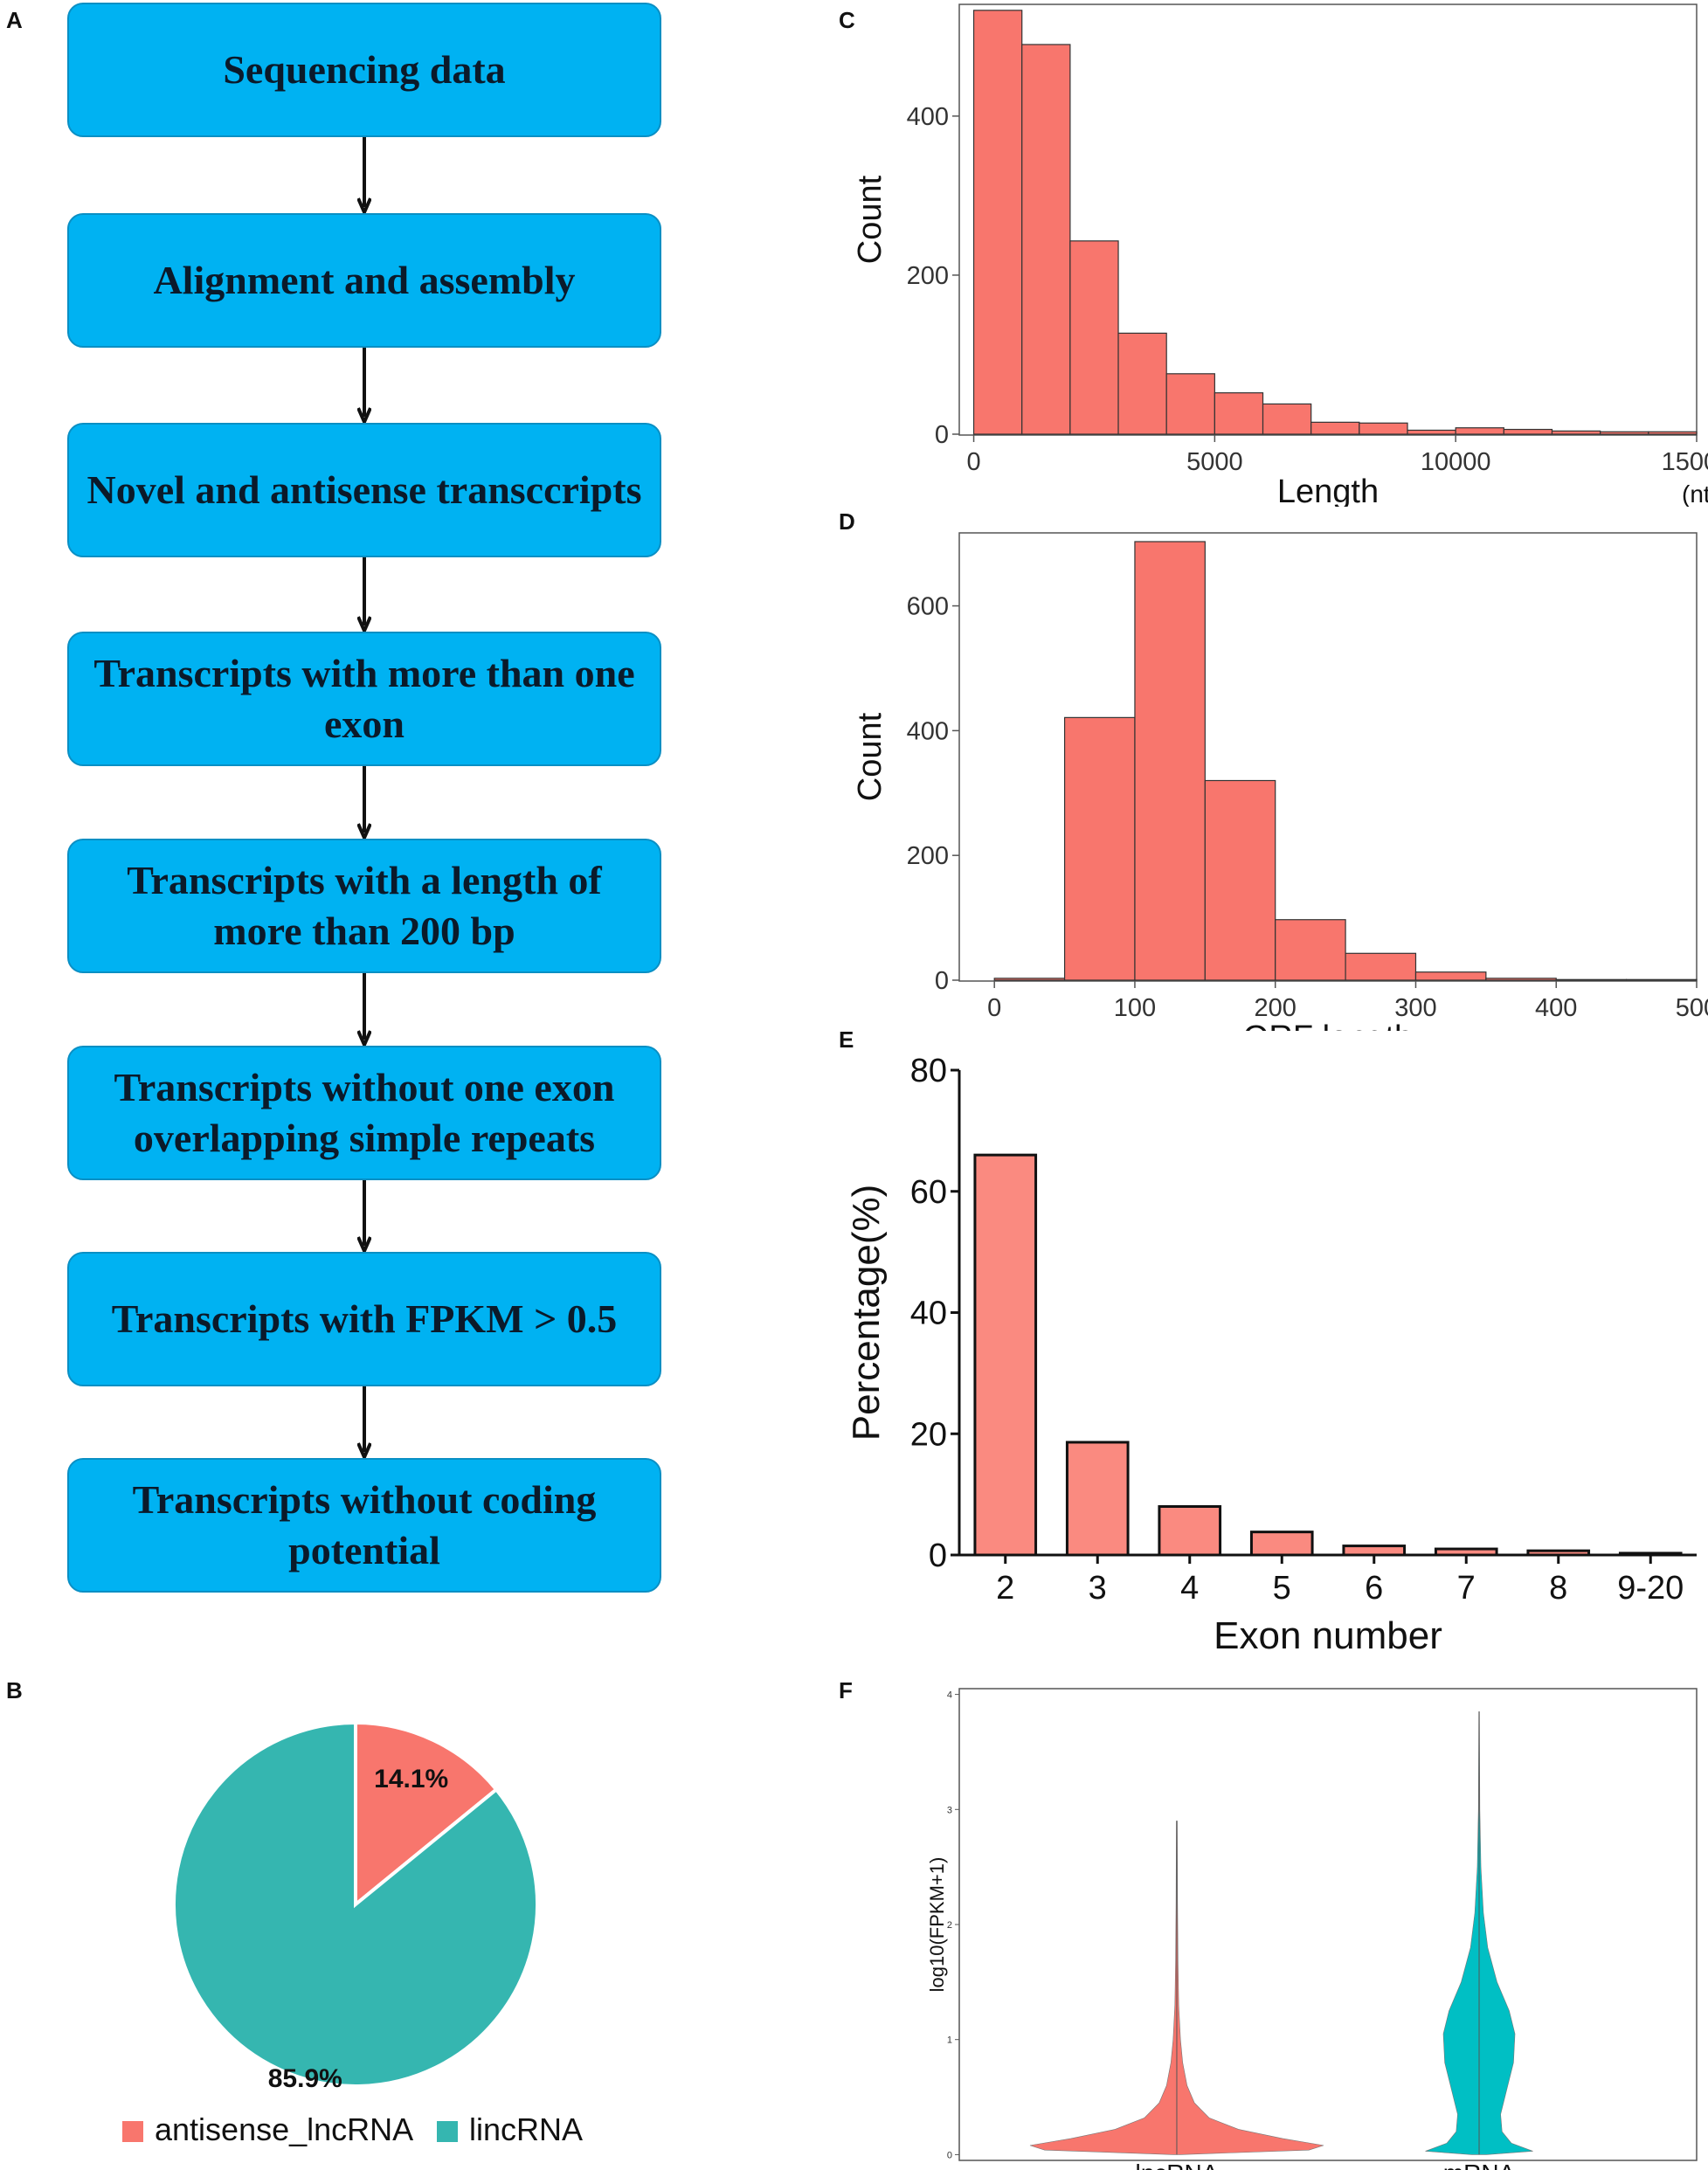 The height and width of the screenshot is (2170, 1708). What do you see at coordinates (1467, 1588) in the screenshot?
I see `x-tick-label: 7` at bounding box center [1467, 1588].